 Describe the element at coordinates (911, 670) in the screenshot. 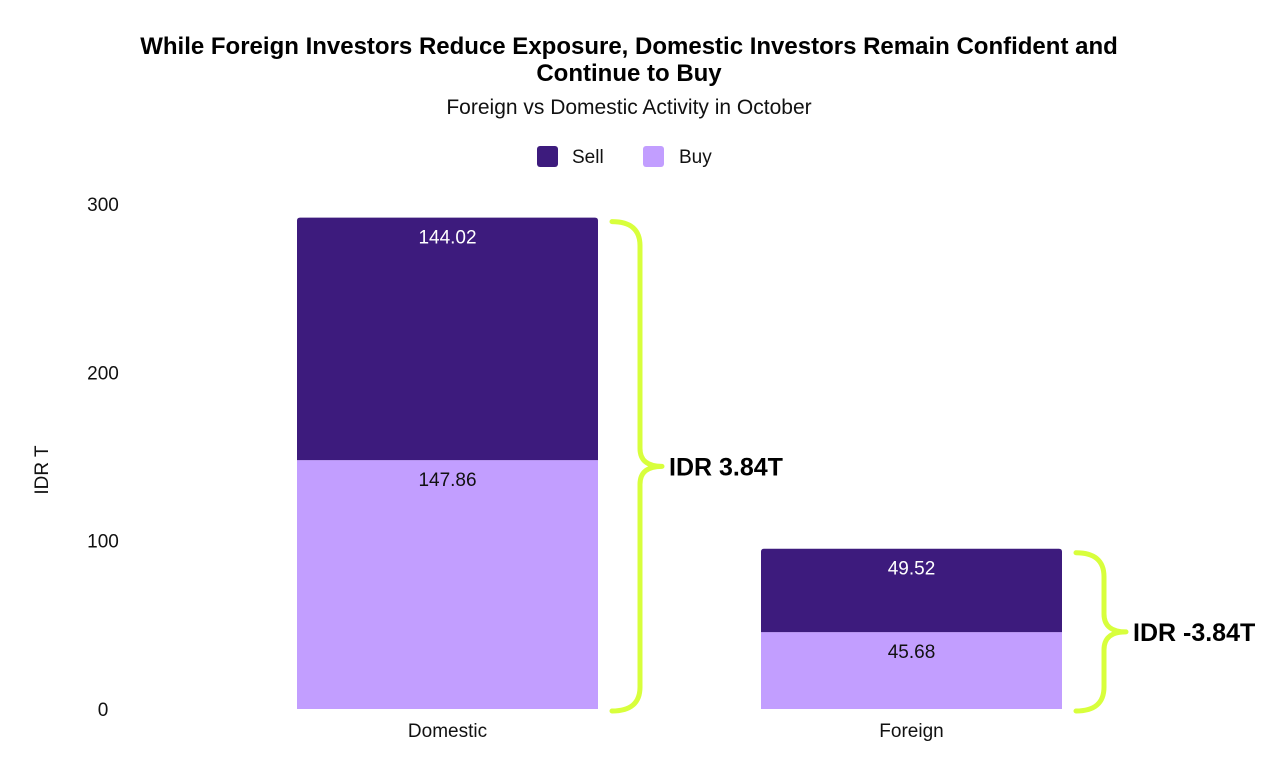

I see `bar-buy-foreign` at that location.